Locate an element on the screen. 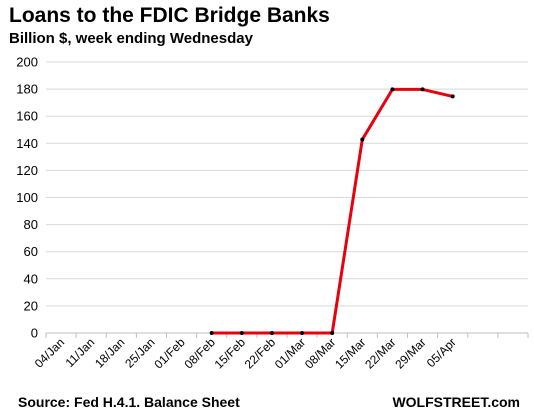 The height and width of the screenshot is (418, 534). y-tick-label: 140 is located at coordinates (27, 143).